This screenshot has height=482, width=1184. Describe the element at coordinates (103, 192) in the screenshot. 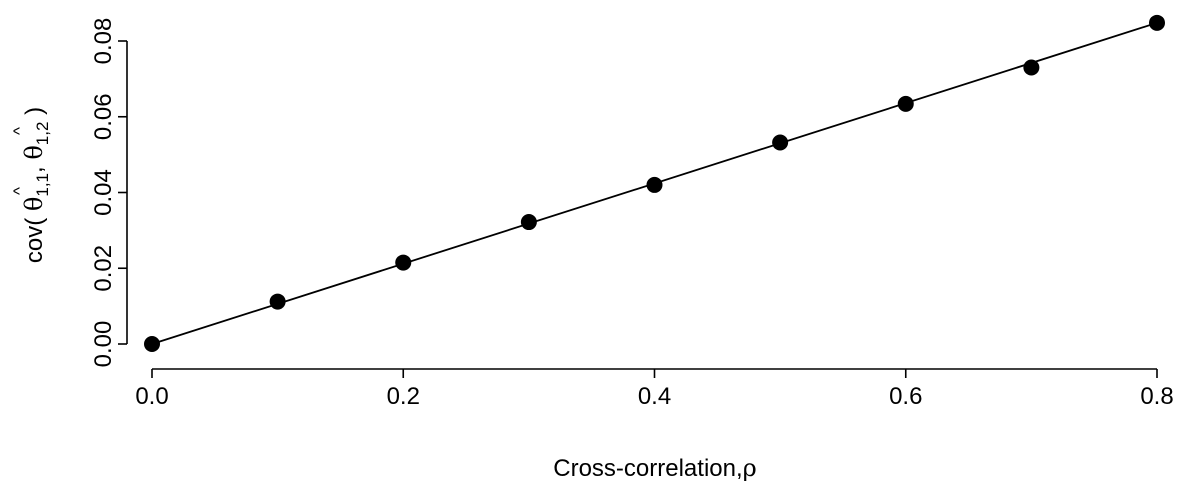

I see `y-tick-label: 0.04` at that location.